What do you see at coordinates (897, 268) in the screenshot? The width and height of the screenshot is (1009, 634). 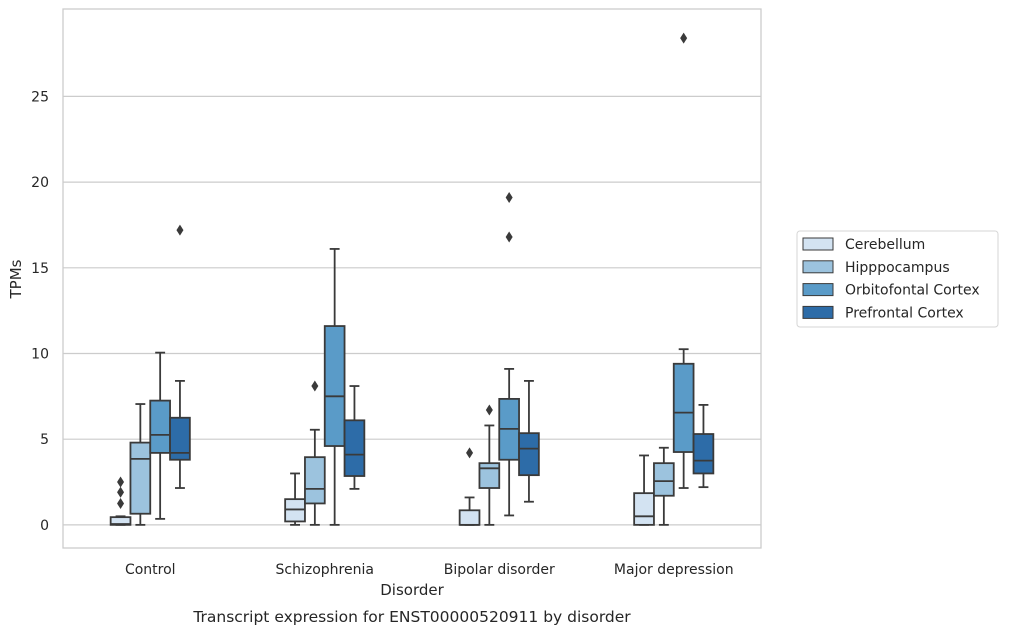 I see `legend-label: Hipppocampus` at bounding box center [897, 268].